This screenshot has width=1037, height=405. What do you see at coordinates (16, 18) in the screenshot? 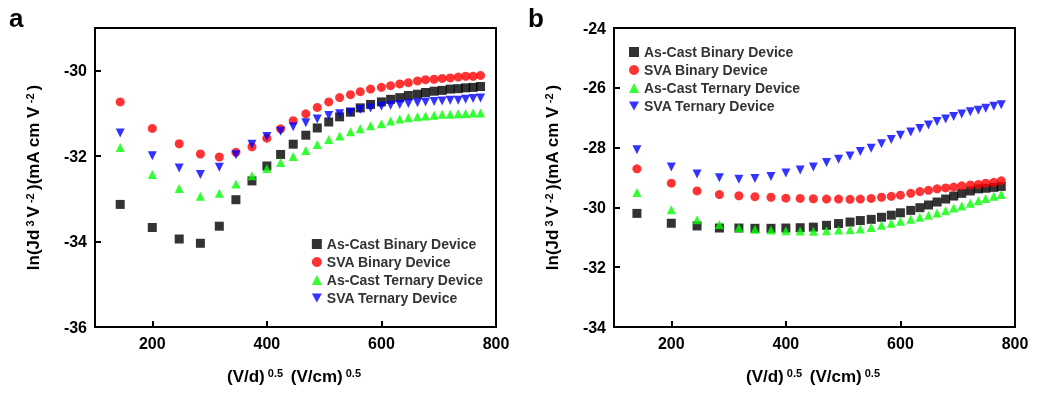
I see `chart-title: a` at bounding box center [16, 18].